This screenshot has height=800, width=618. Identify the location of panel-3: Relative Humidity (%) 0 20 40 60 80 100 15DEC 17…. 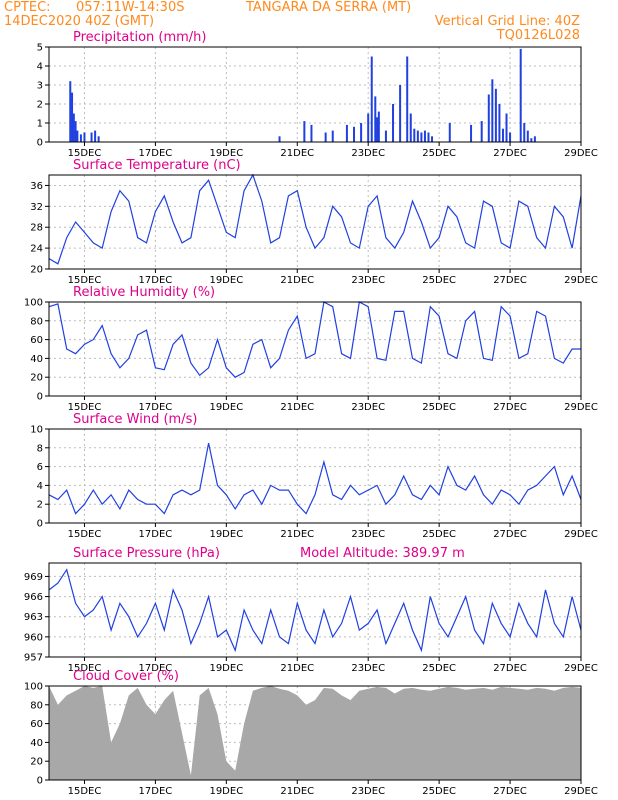
(311, 349).